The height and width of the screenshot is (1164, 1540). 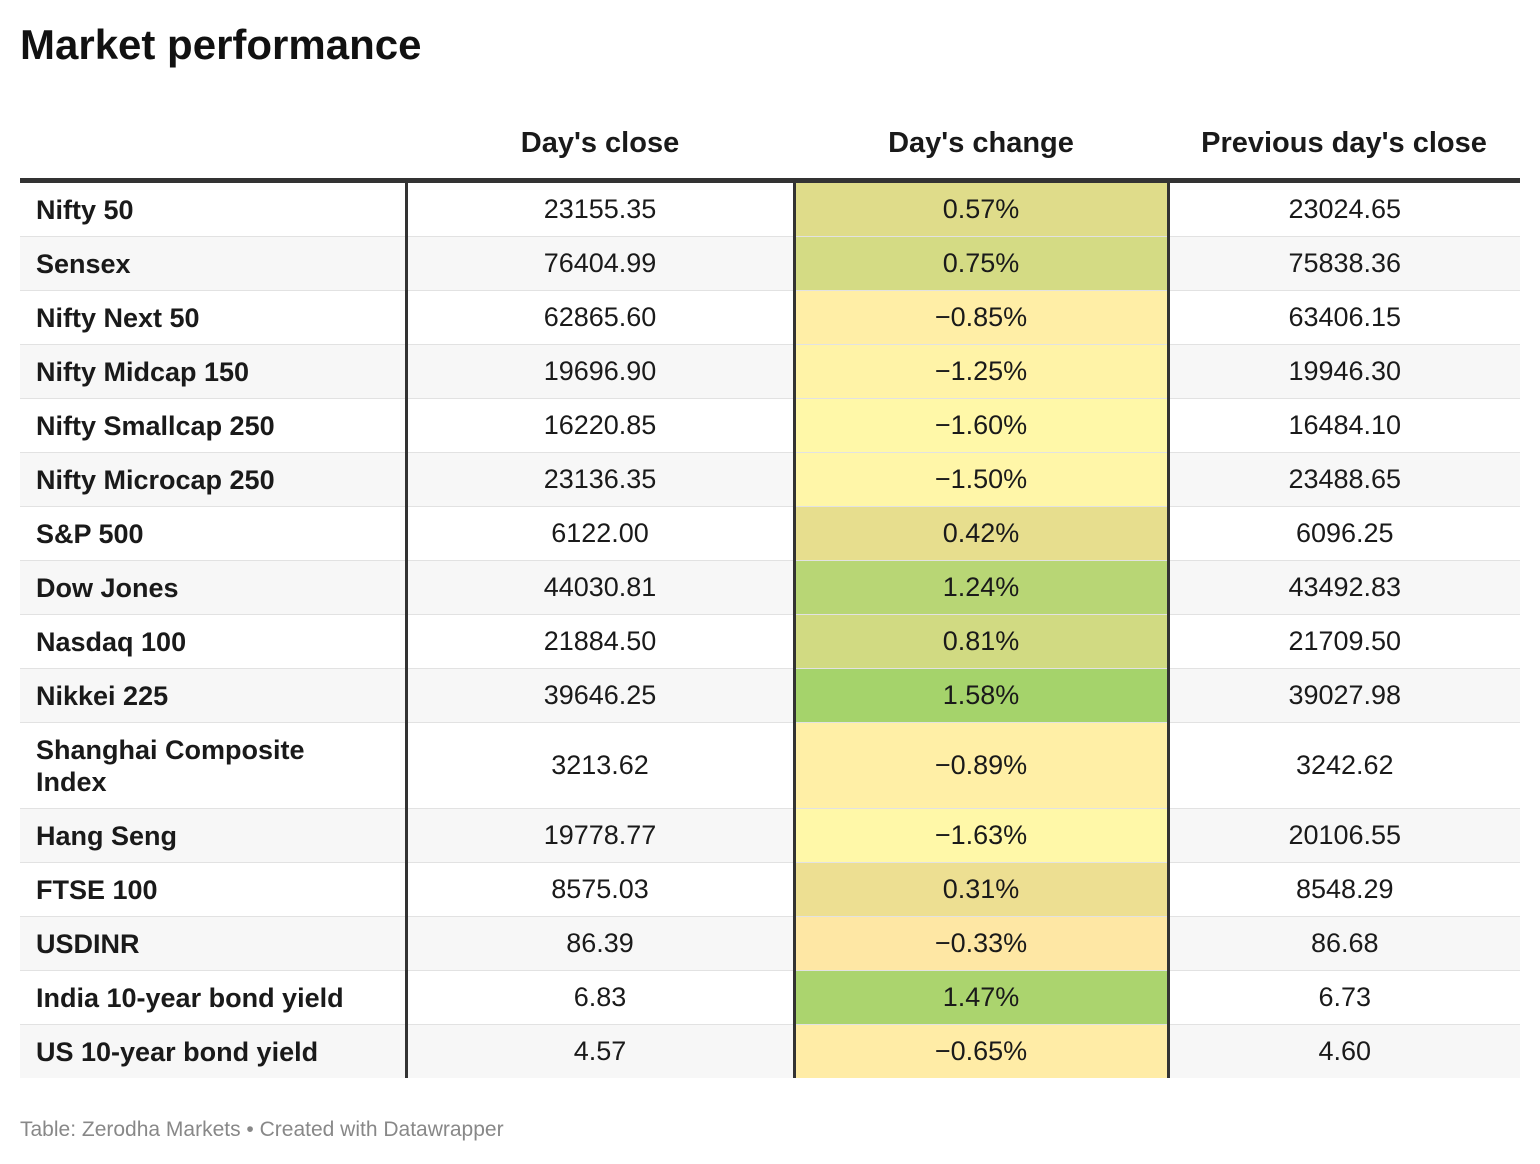 What do you see at coordinates (214, 695) in the screenshot?
I see `row-name: Nikkei 225` at bounding box center [214, 695].